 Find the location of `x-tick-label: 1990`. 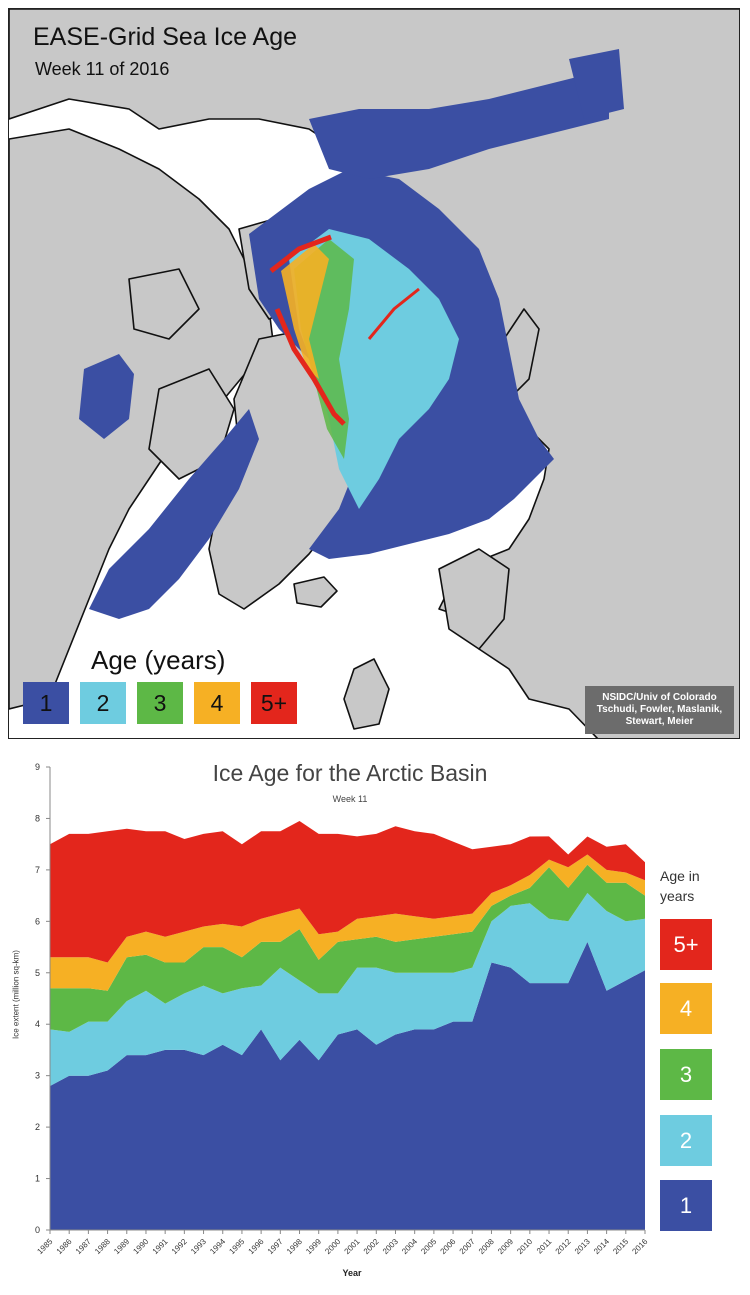

x-tick-label: 1990 is located at coordinates (140, 1246).